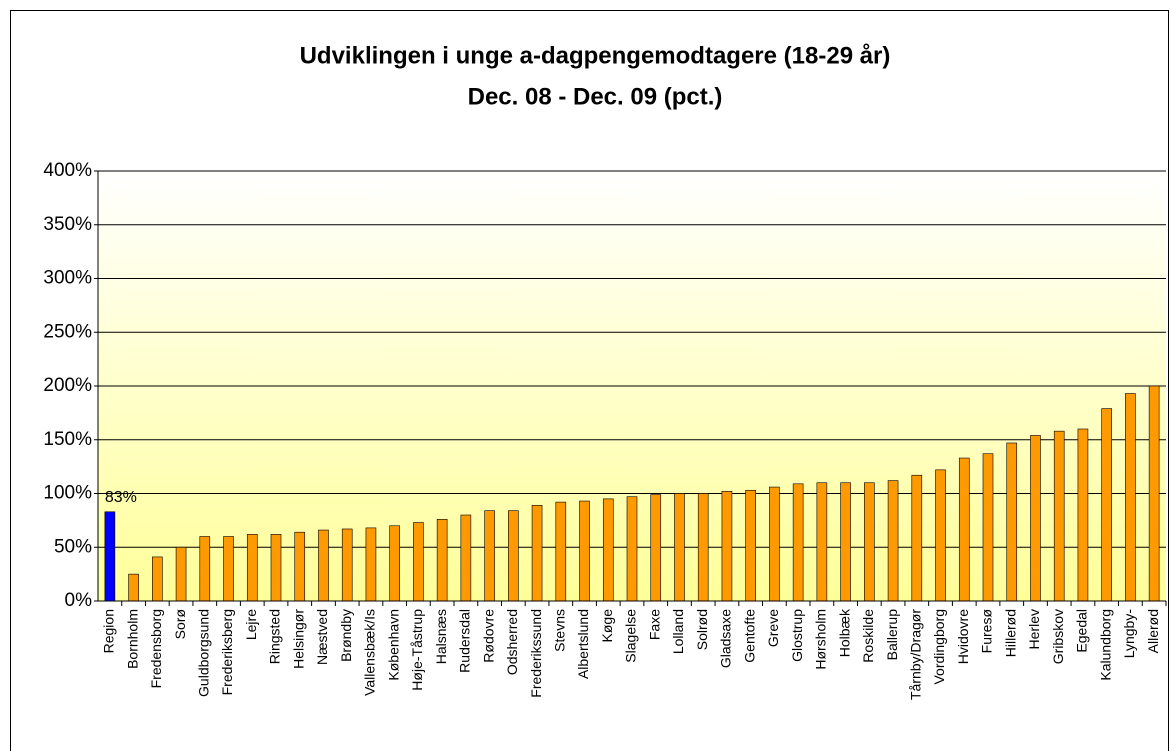 The width and height of the screenshot is (1170, 751). Describe the element at coordinates (1010, 633) in the screenshot. I see `x-tick-label: Hillerød` at that location.